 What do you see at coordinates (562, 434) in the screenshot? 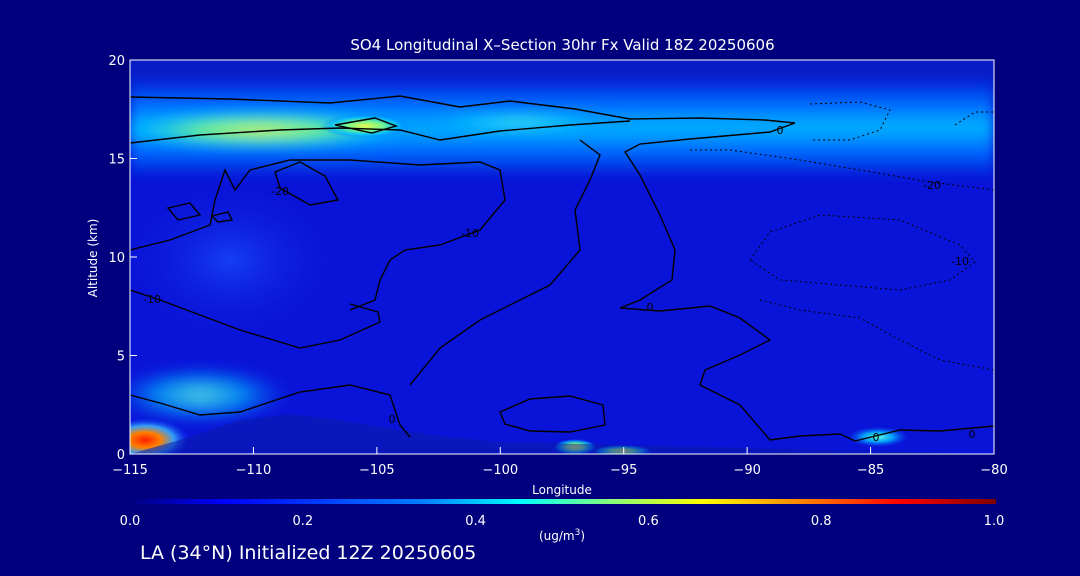
I see `terrain-shadow` at bounding box center [562, 434].